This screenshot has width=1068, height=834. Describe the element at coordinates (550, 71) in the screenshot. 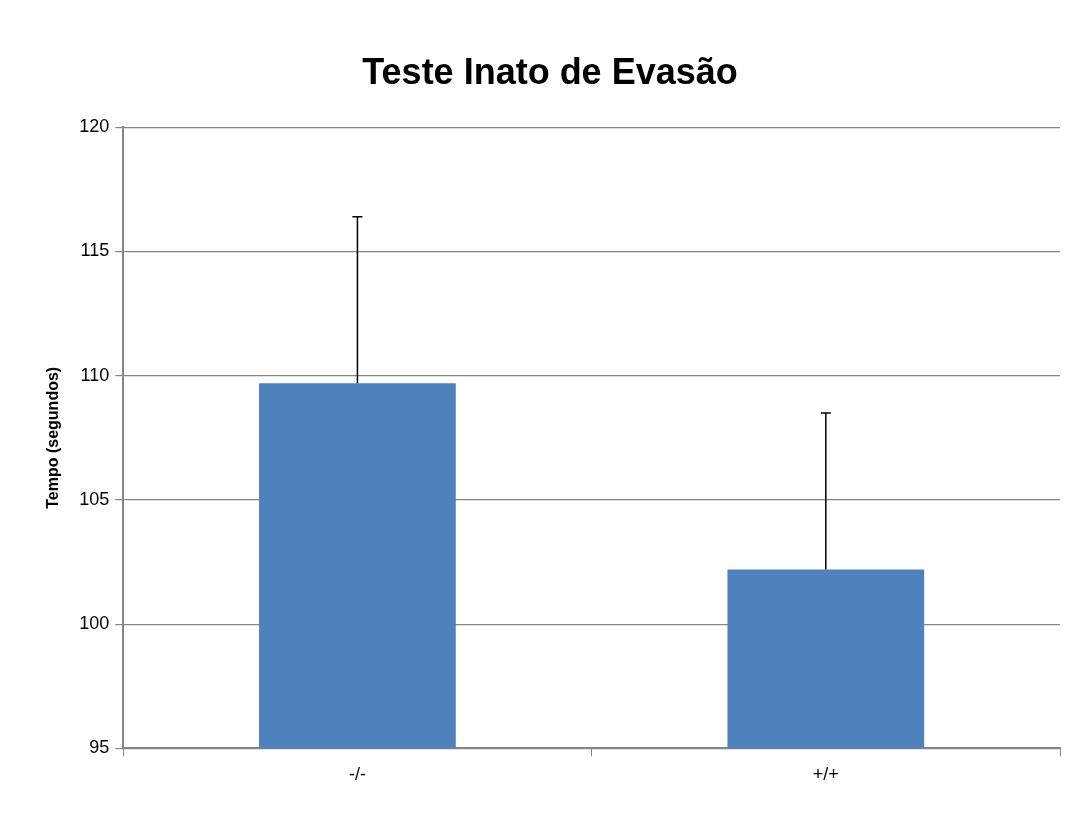

I see `chart-title: Teste Inato de Evasão` at that location.